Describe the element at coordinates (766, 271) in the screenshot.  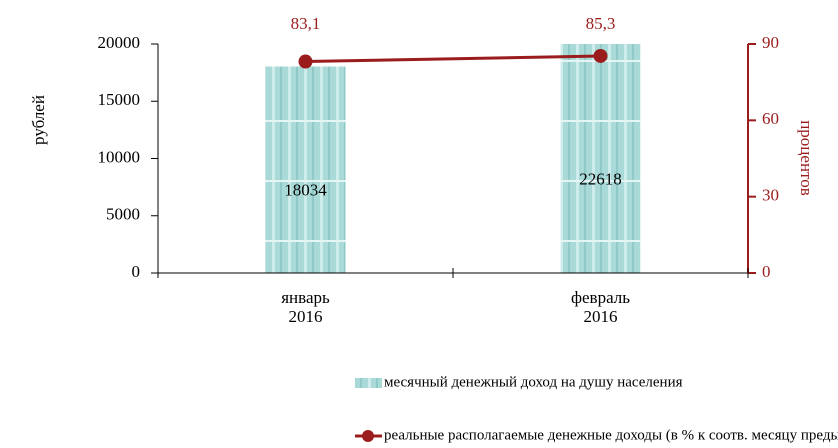
I see `y2-tick-label: 0` at that location.